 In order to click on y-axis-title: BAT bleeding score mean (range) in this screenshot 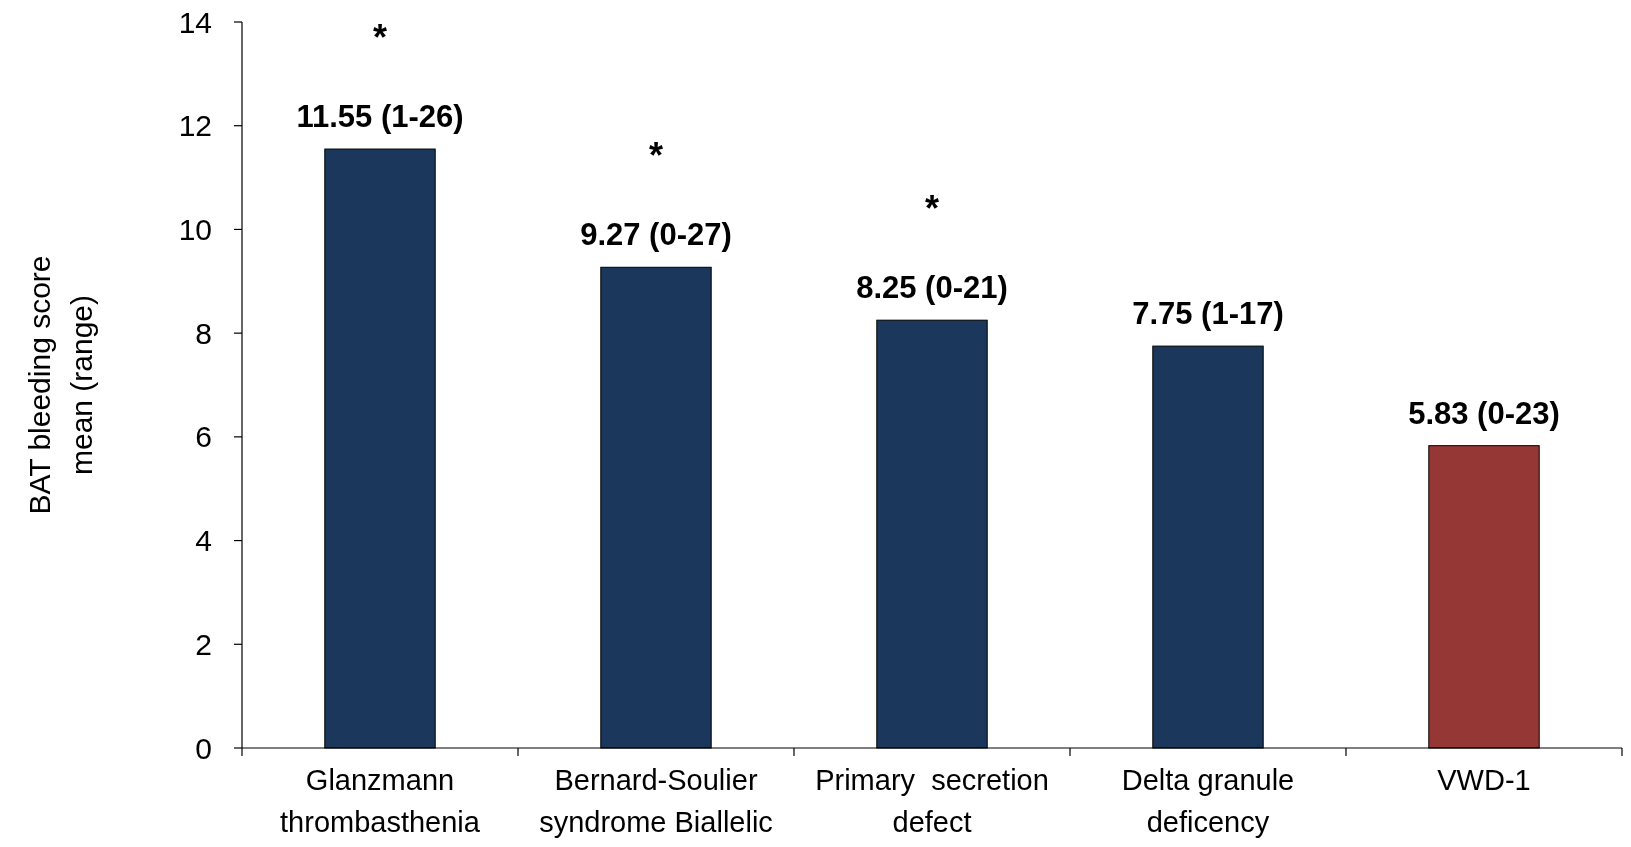, I will do `click(60, 385)`.